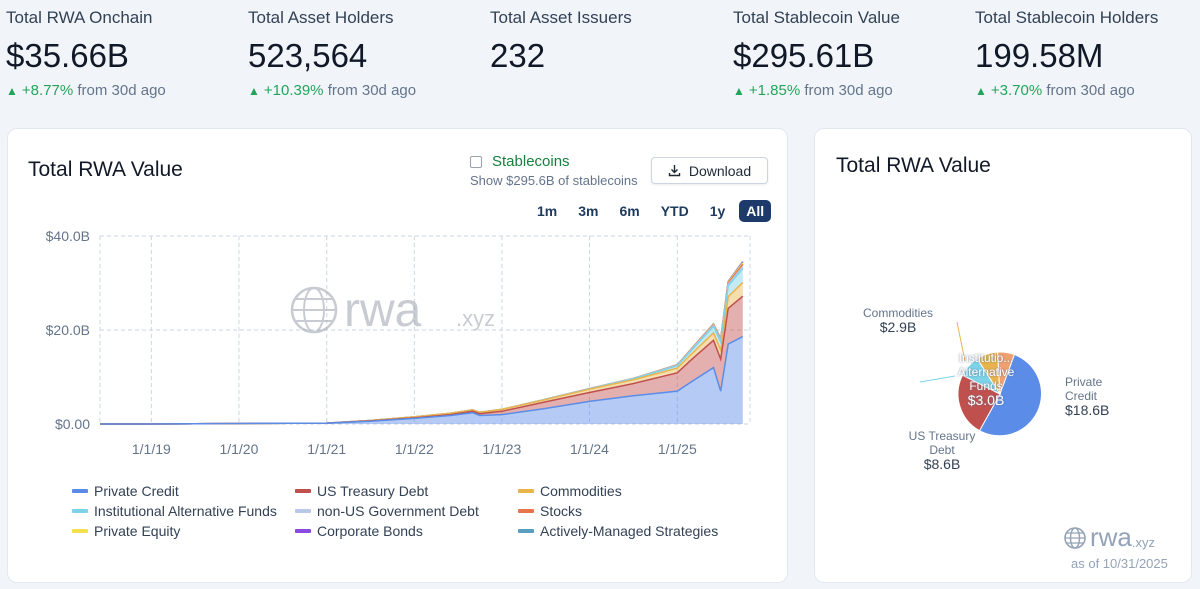  Describe the element at coordinates (326, 449) in the screenshot. I see `x-tick-label: 1/1/21` at that location.